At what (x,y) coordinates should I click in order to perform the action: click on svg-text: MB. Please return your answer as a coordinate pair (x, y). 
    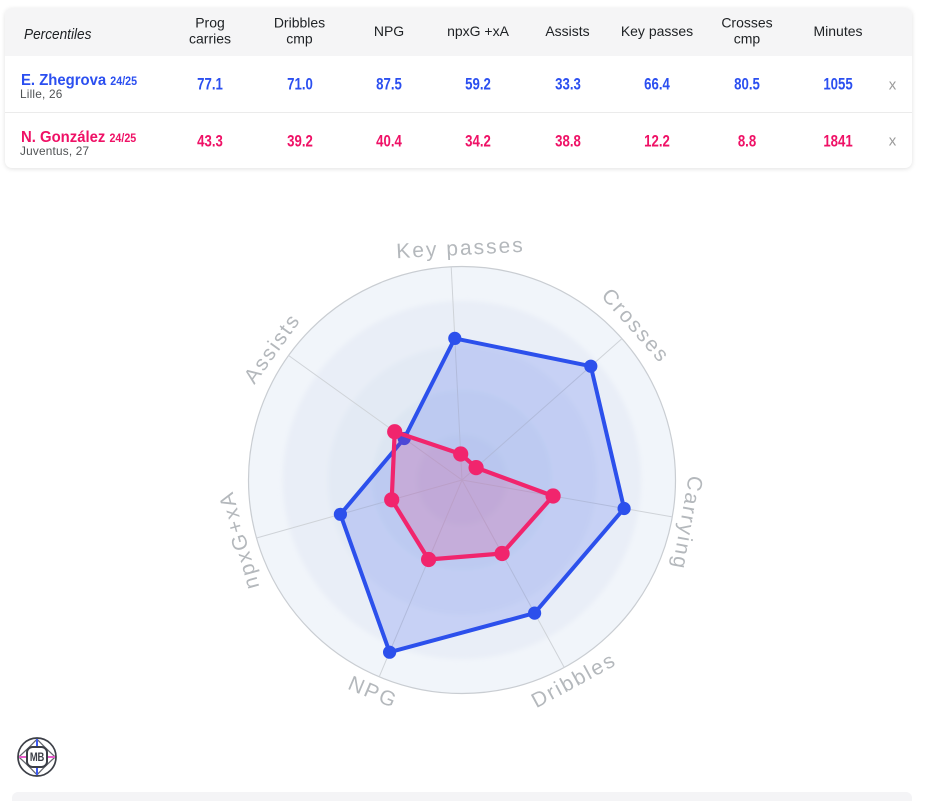
    Looking at the image, I should click on (37, 757).